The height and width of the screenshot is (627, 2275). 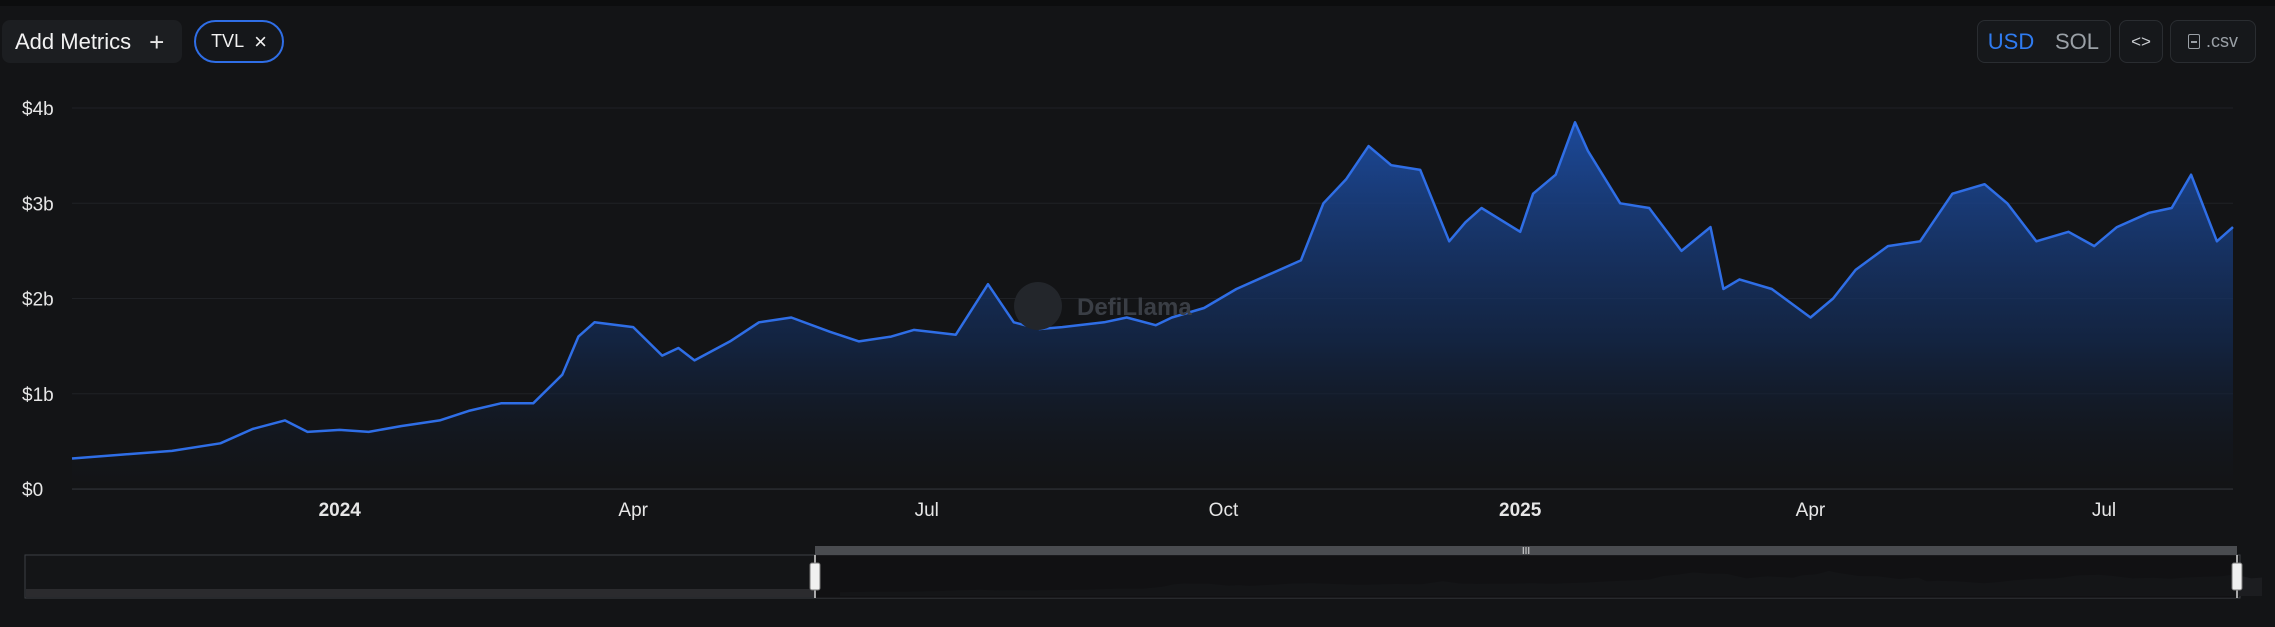 I want to click on drag-grip-icon: III, so click(x=1526, y=551).